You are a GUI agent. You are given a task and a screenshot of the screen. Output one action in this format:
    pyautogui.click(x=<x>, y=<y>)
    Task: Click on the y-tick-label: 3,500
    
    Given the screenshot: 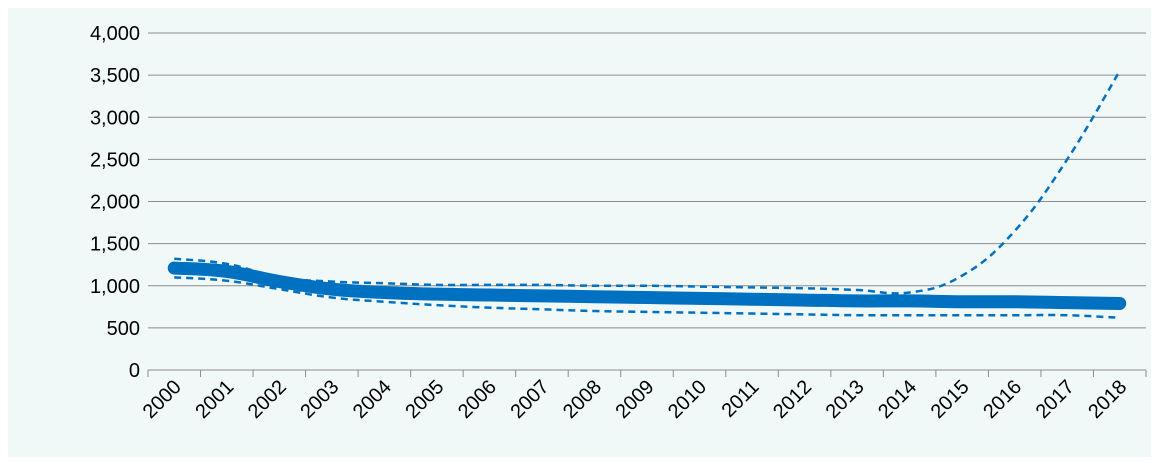 What is the action you would take?
    pyautogui.click(x=115, y=76)
    